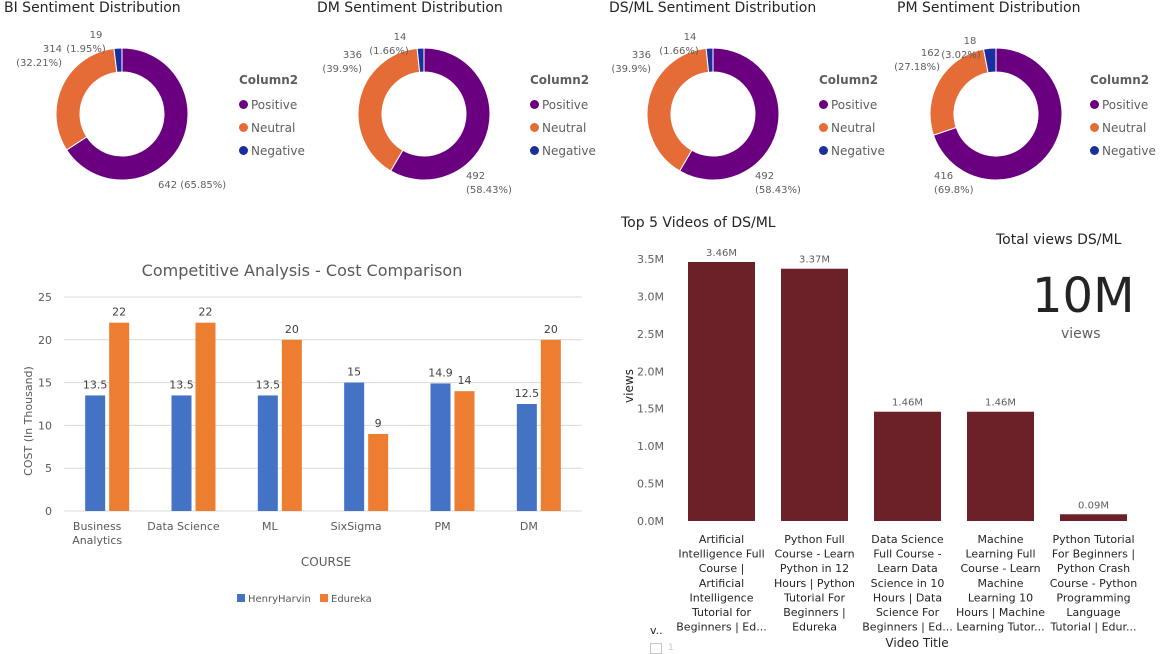  I want to click on donut-data-label: (32.21%), so click(39, 63).